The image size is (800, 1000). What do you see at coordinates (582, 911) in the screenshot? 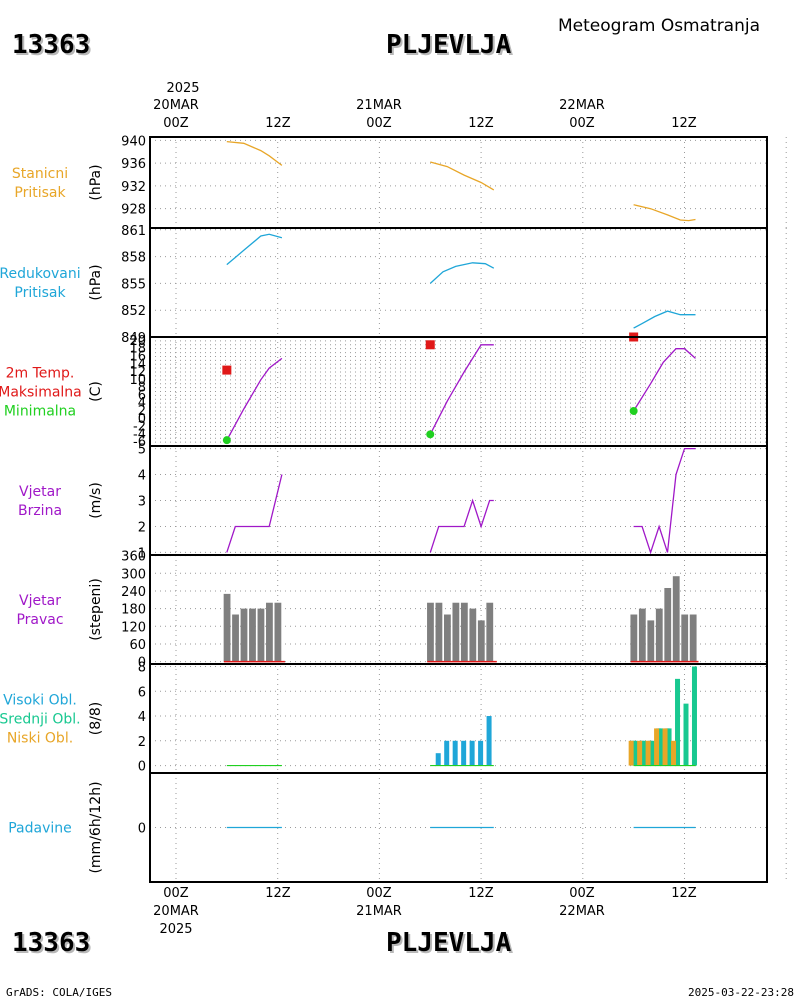
I see `bottom-date-22mar: 22MAR` at bounding box center [582, 911].